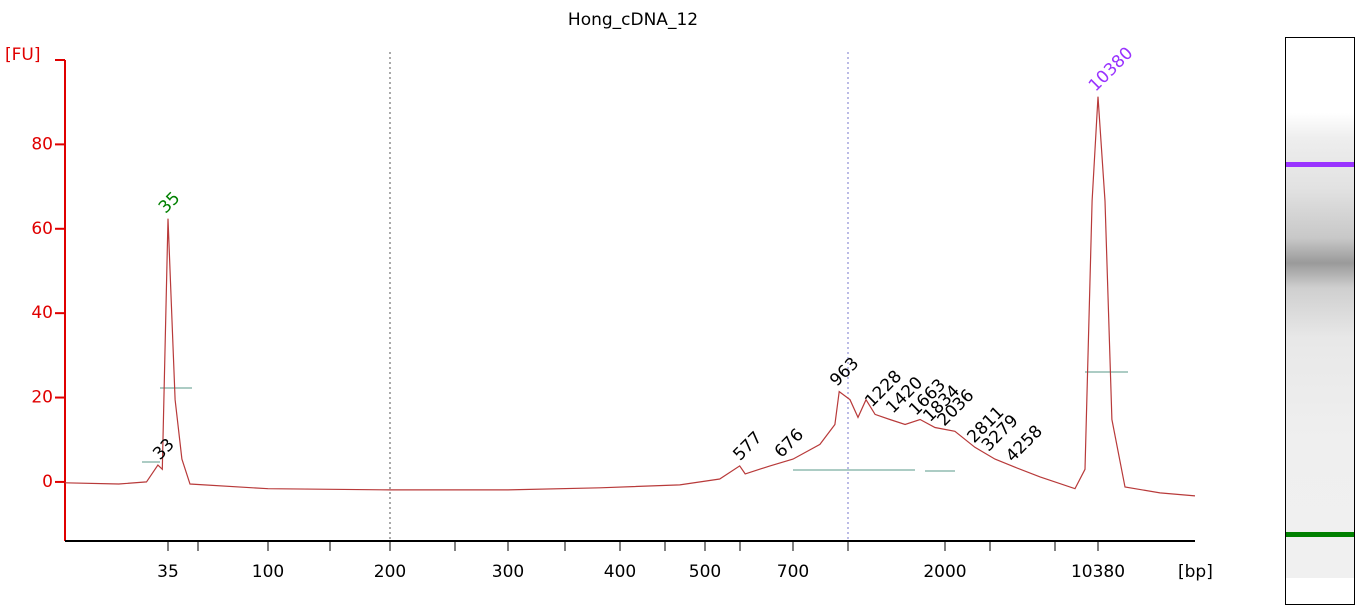 The width and height of the screenshot is (1355, 609). What do you see at coordinates (633, 20) in the screenshot?
I see `chart-title: Hong_cDNA_12` at bounding box center [633, 20].